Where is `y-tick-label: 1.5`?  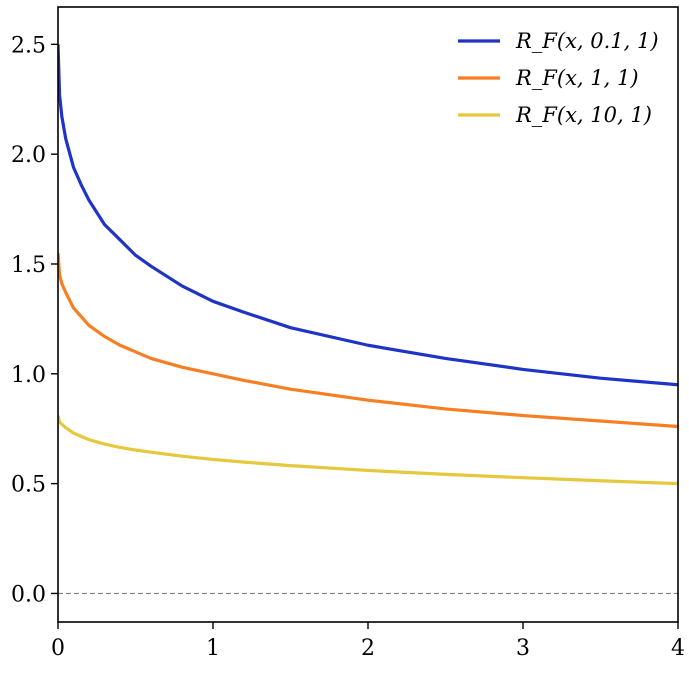 y-tick-label: 1.5 is located at coordinates (28, 265).